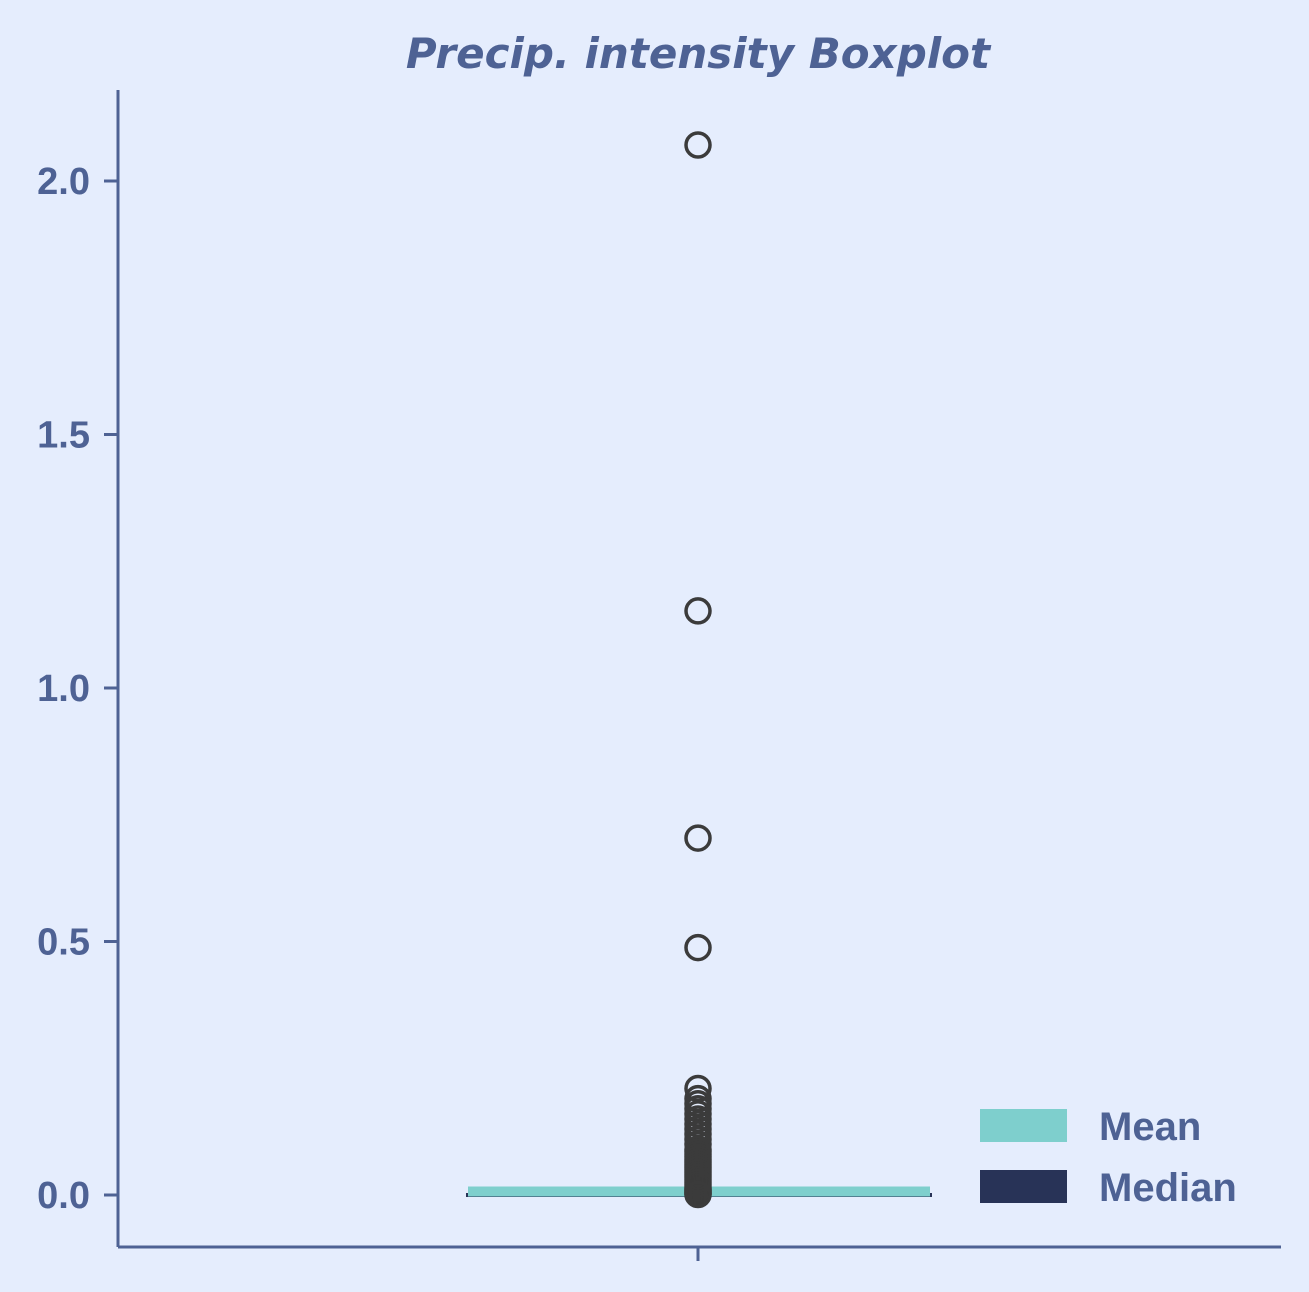  Describe the element at coordinates (699, 53) in the screenshot. I see `chart-title: Precip. intensity Boxplot` at that location.